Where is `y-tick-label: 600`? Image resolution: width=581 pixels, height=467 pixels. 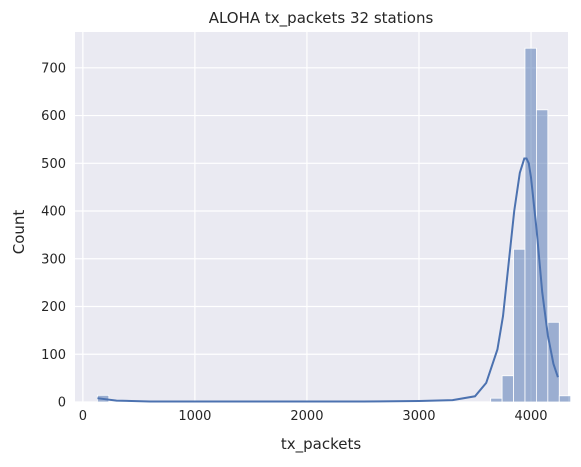
y-tick-label: 600 is located at coordinates (53, 116).